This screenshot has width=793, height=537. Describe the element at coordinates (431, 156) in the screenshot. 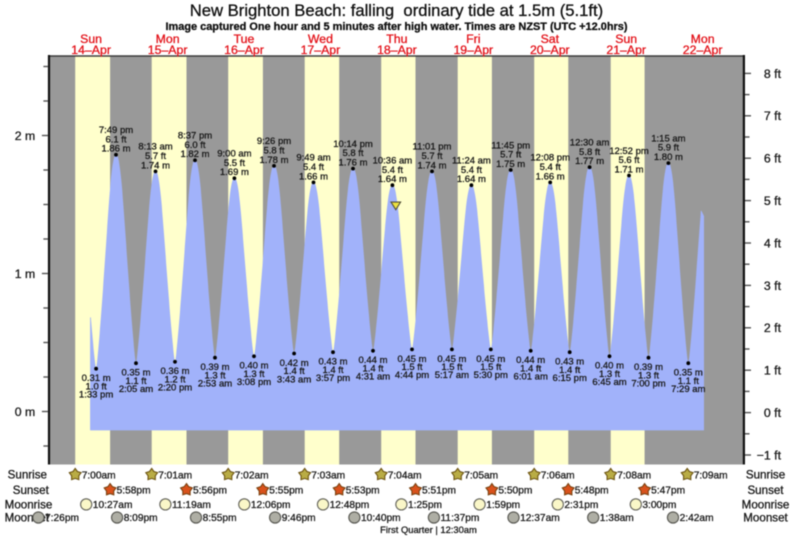

I see `svg-text: 5.7 ft` at that location.